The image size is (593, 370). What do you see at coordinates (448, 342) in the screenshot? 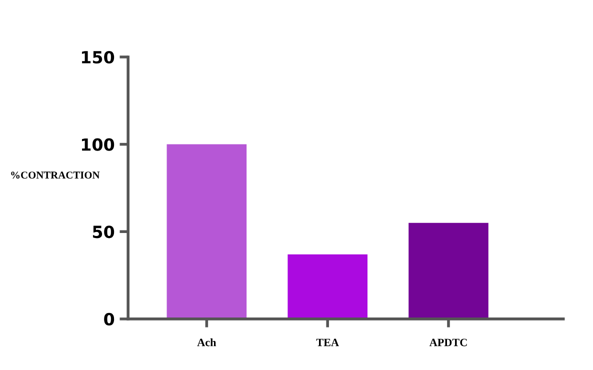
I see `x-tick-label: APDTC` at bounding box center [448, 342].